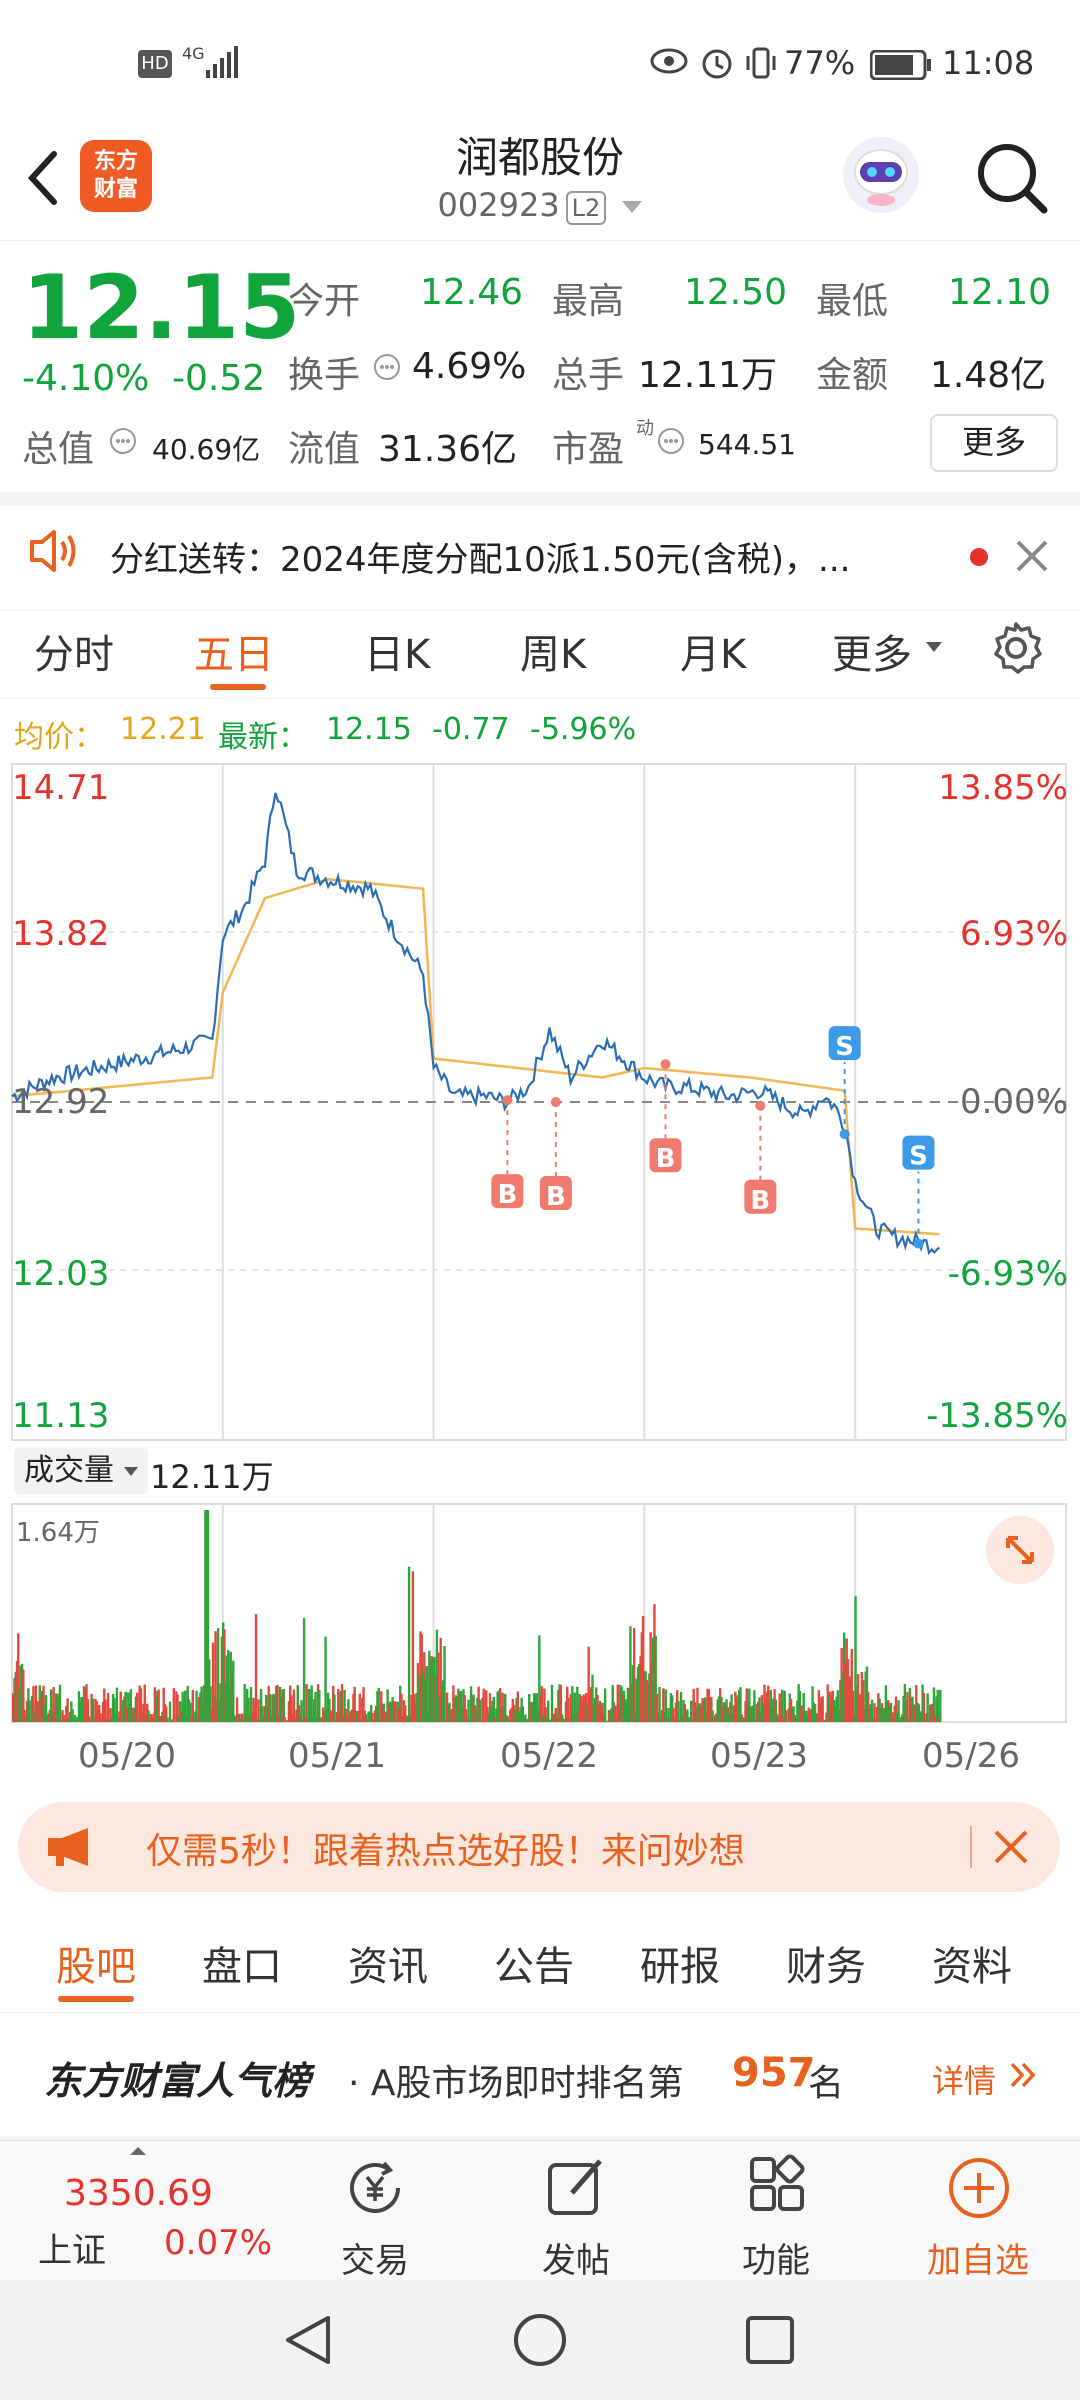  What do you see at coordinates (540, 2210) in the screenshot?
I see `bottom-action-bar: 3350.69 上证 0.07% 交易 发帖 功能 加自选` at bounding box center [540, 2210].